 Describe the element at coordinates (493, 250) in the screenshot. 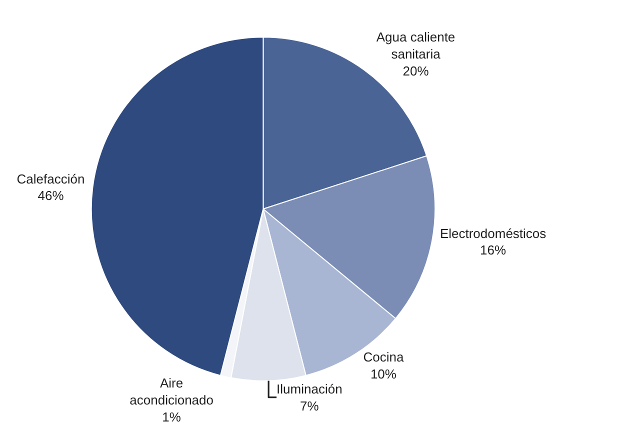

I see `data-label: 16%` at that location.